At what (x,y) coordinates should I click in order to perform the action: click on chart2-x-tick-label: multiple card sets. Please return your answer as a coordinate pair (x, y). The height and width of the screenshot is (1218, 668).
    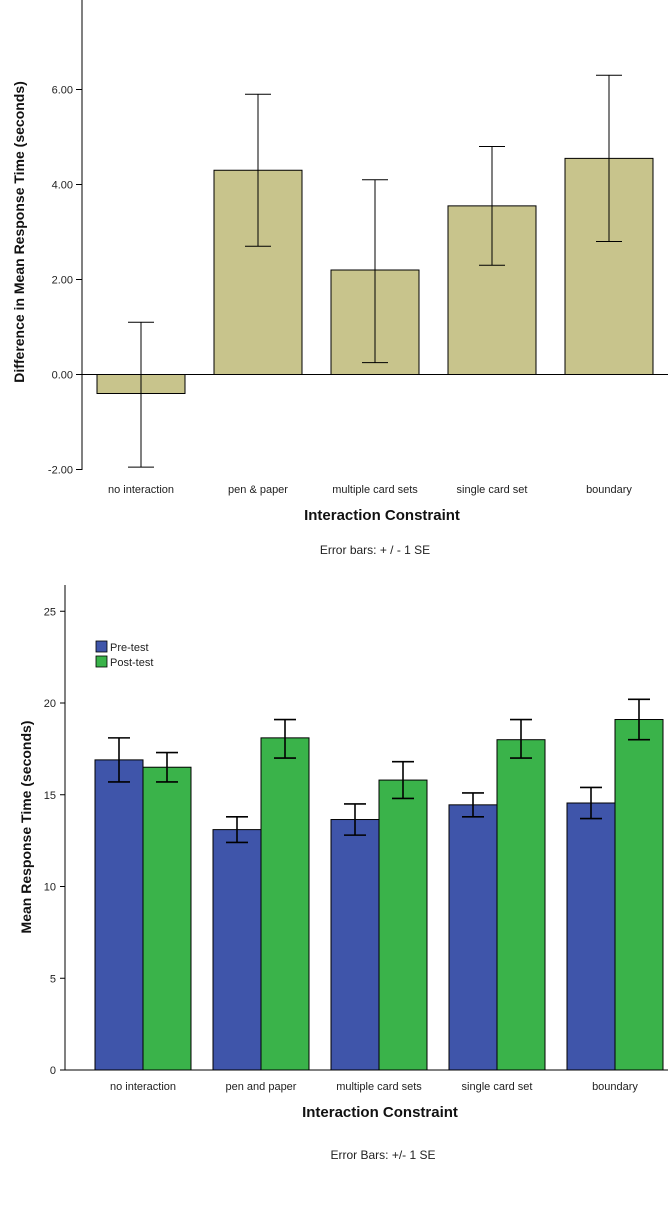
    Looking at the image, I should click on (379, 1087).